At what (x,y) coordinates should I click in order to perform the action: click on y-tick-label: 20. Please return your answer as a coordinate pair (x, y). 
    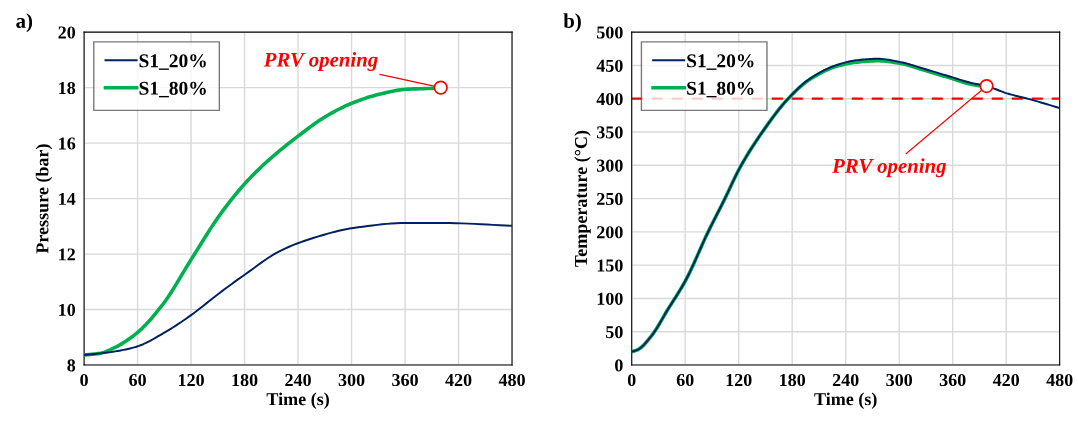
    Looking at the image, I should click on (67, 32).